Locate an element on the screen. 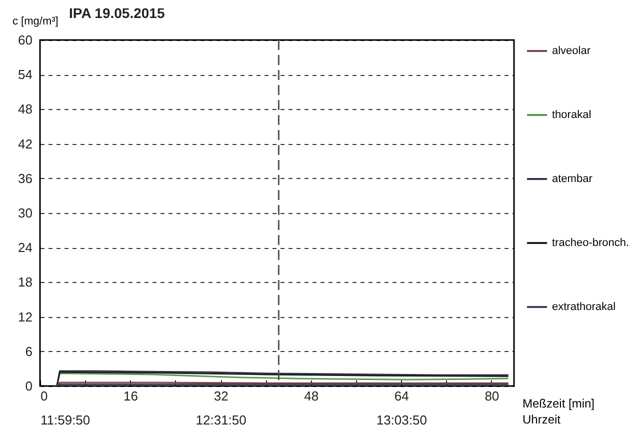 The image size is (643, 437). x2-axis-title: Uhrzeit is located at coordinates (542, 419).